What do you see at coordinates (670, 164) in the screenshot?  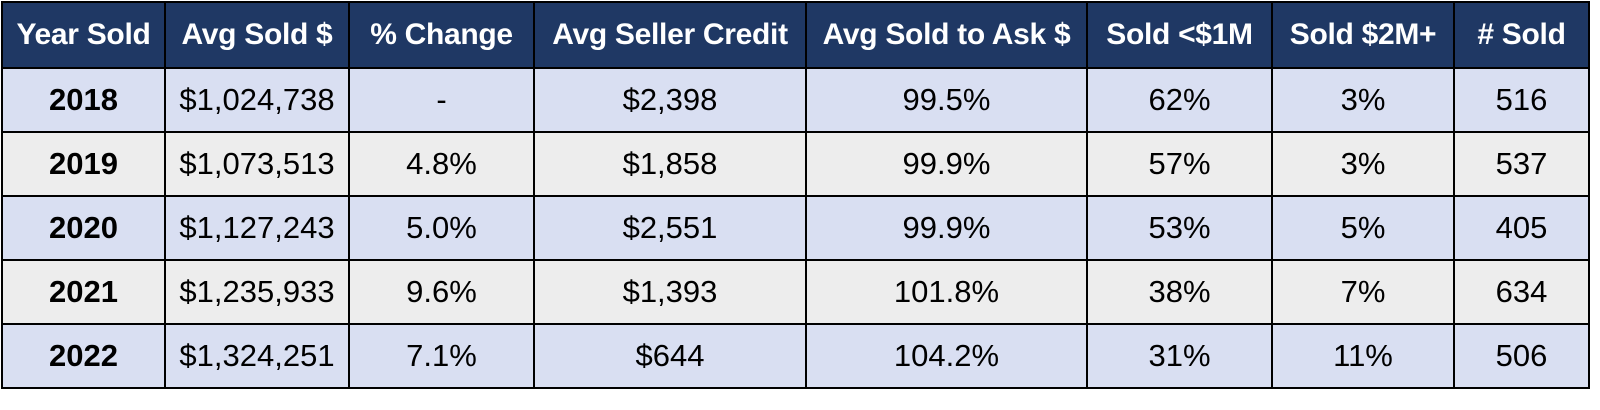 I see `cell-avg-seller-credit: $1,858` at bounding box center [670, 164].